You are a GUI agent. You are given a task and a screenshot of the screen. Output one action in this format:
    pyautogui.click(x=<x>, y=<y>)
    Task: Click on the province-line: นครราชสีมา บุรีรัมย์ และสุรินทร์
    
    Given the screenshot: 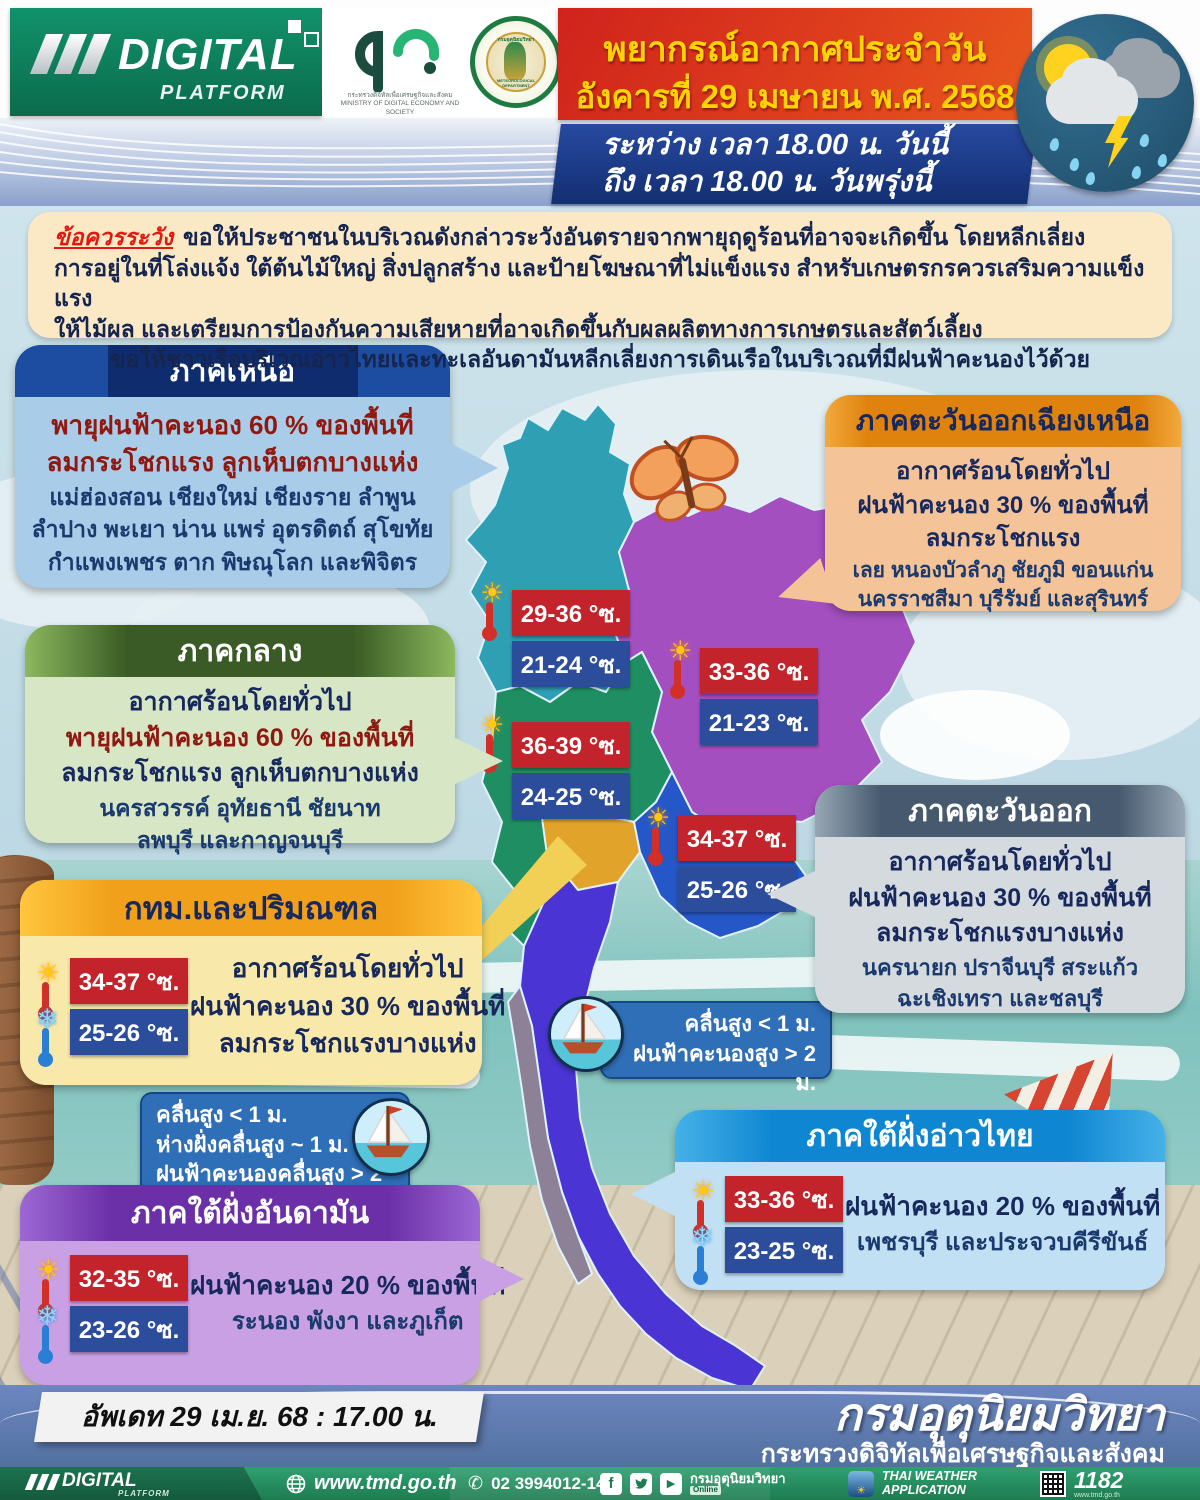 What is the action you would take?
    pyautogui.click(x=1003, y=600)
    